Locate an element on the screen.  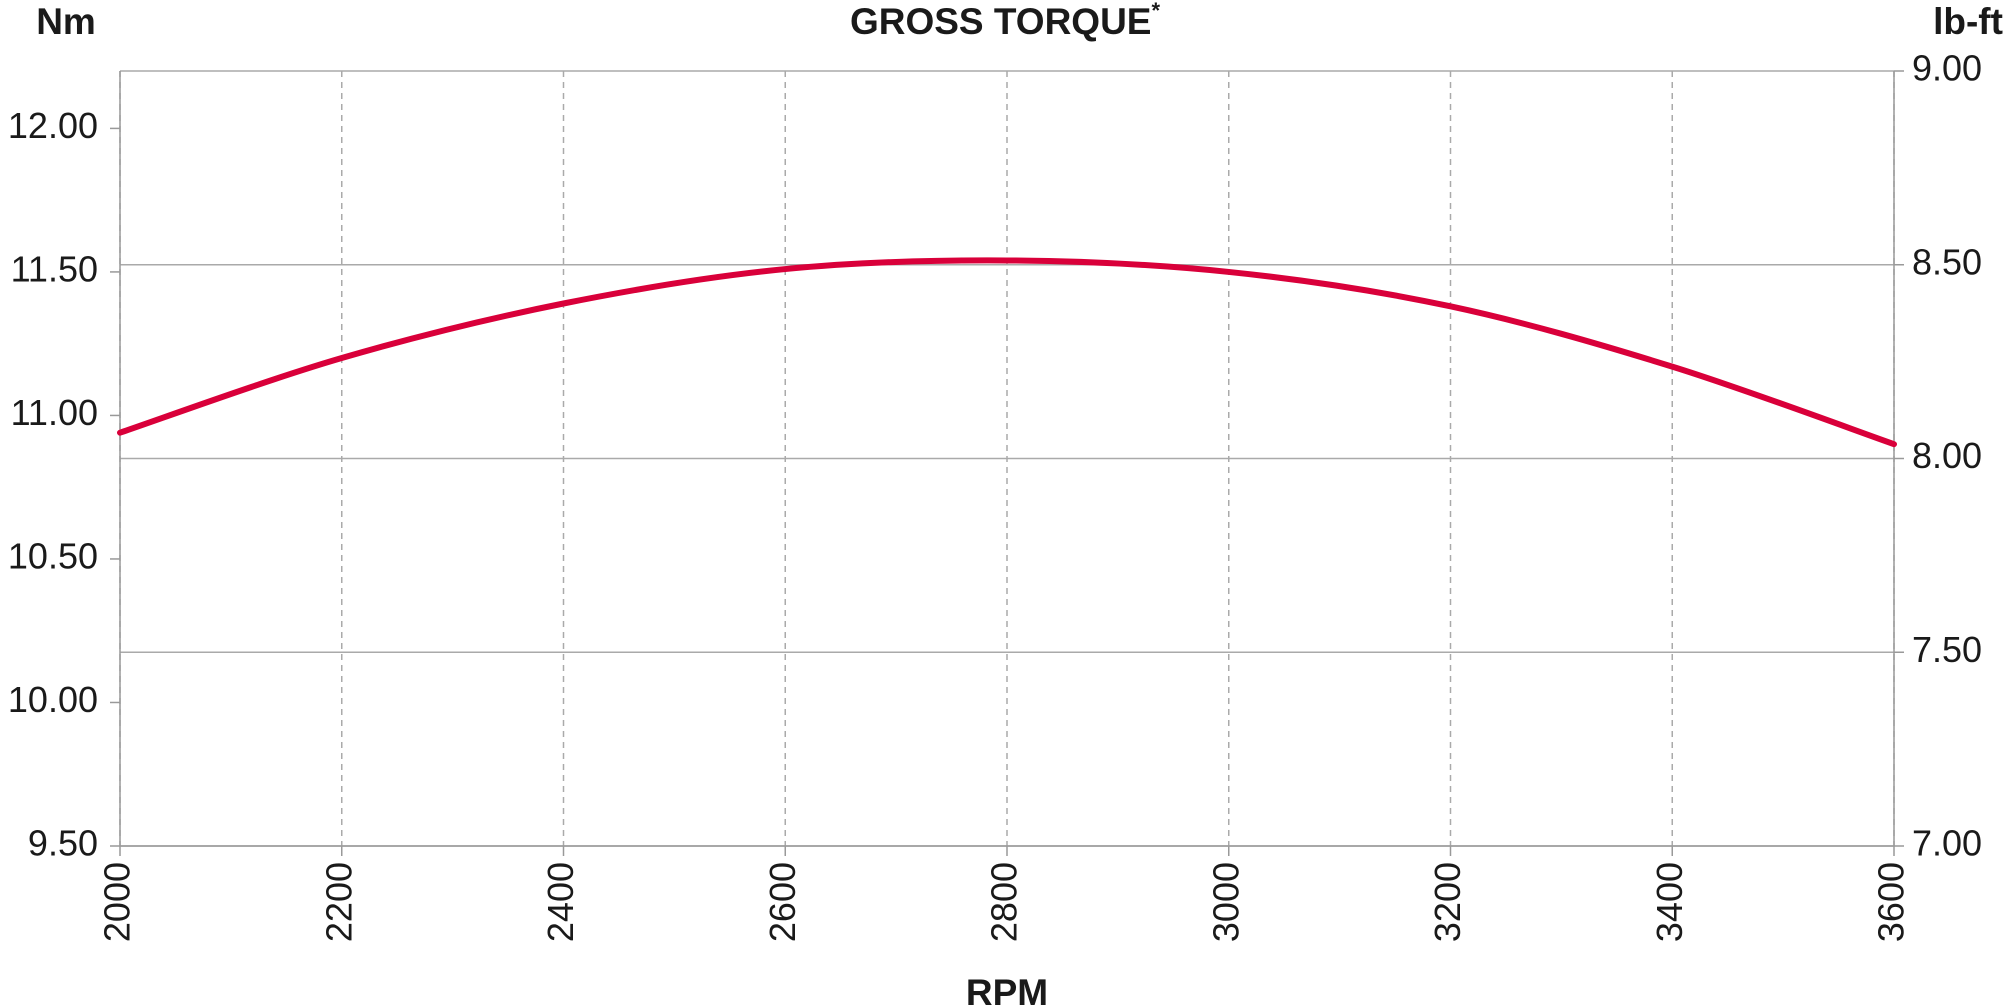
x-tick-label: 2000 is located at coordinates (117, 902).